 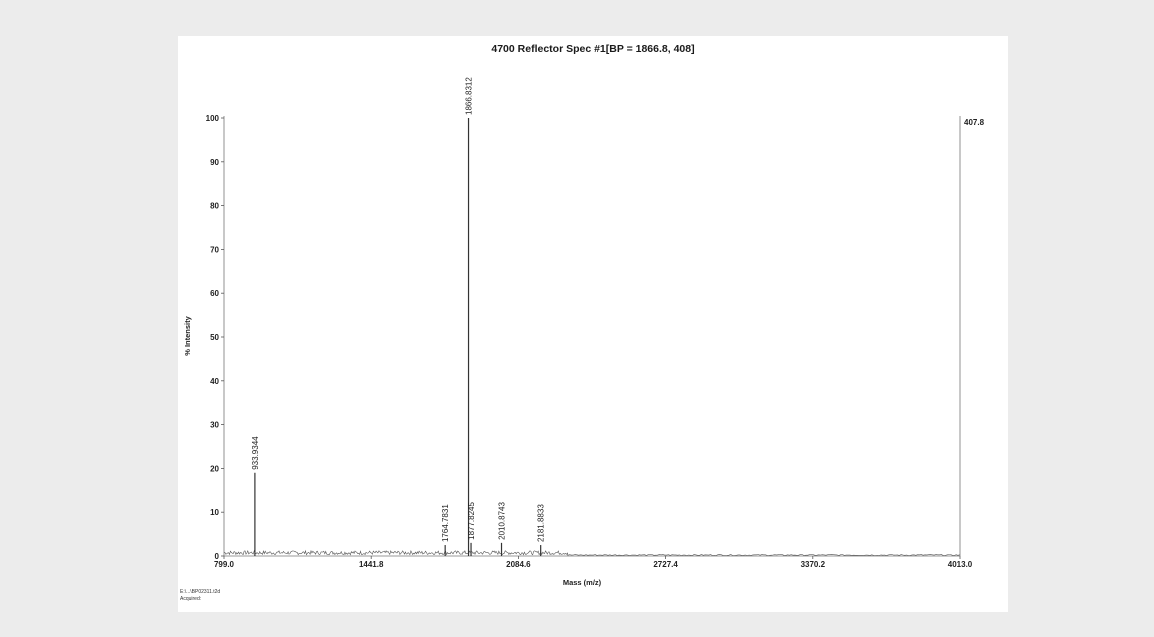 What do you see at coordinates (190, 599) in the screenshot?
I see `acquired-text: Acquired:` at bounding box center [190, 599].